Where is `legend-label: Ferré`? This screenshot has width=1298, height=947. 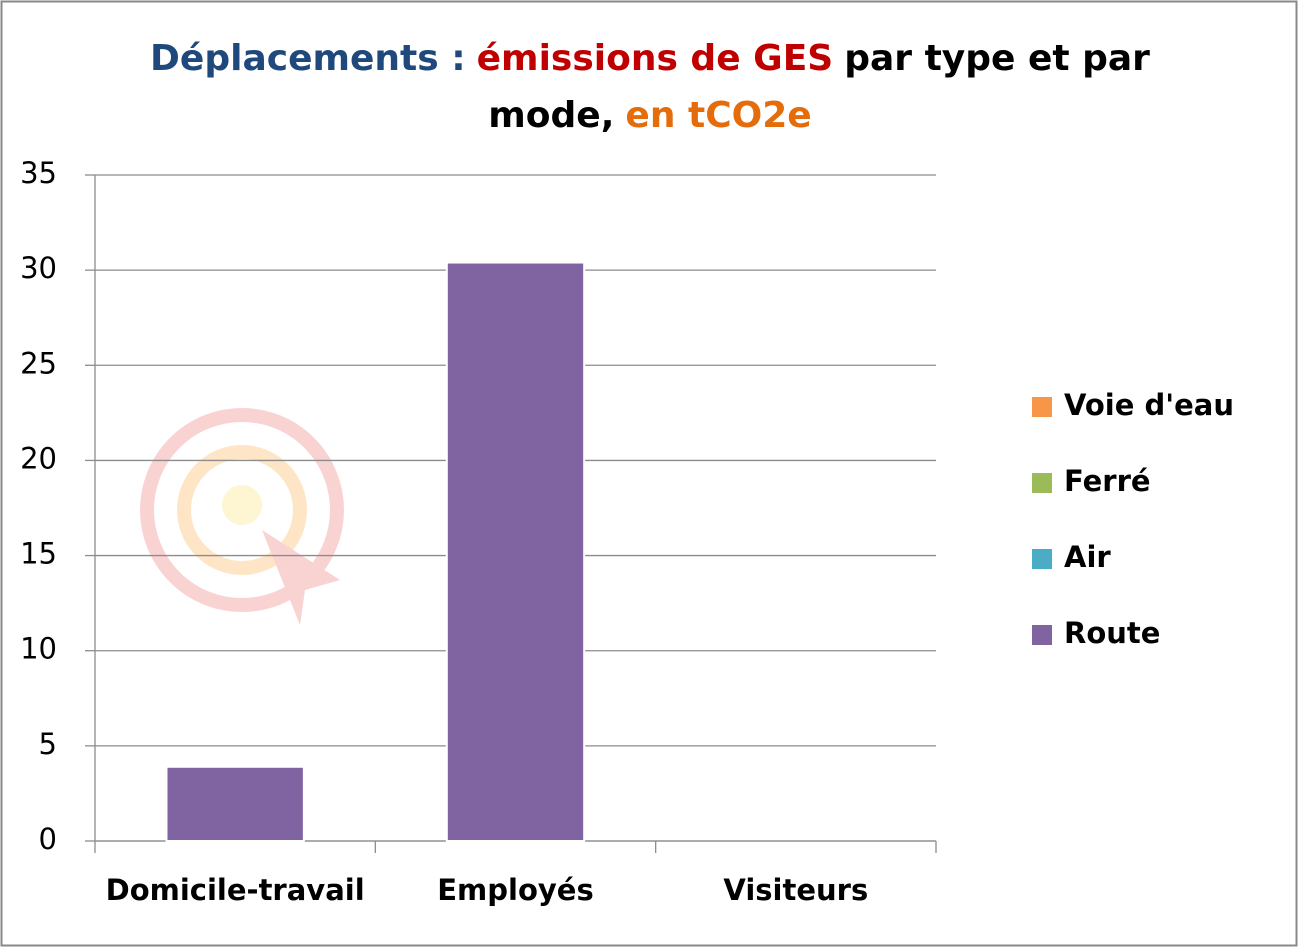 legend-label: Ferré is located at coordinates (1107, 481).